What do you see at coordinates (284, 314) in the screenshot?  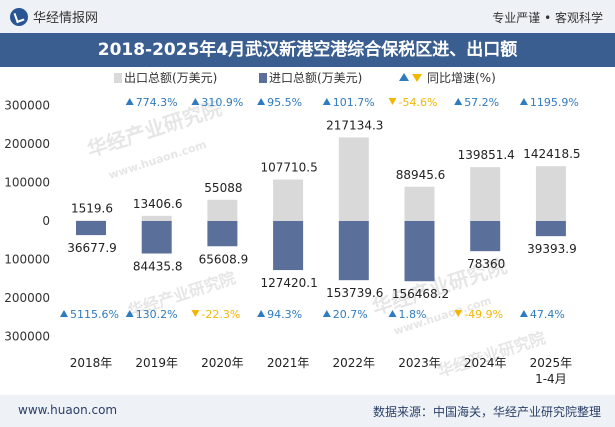 I see `growth-value: 94.3%` at bounding box center [284, 314].